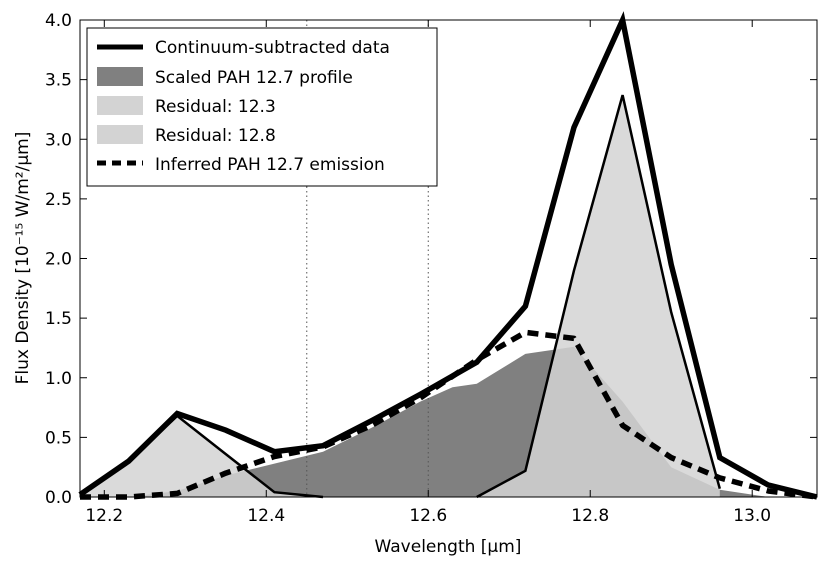 The image size is (830, 566). I want to click on y-tick-label-3: 1.5, so click(58, 319).